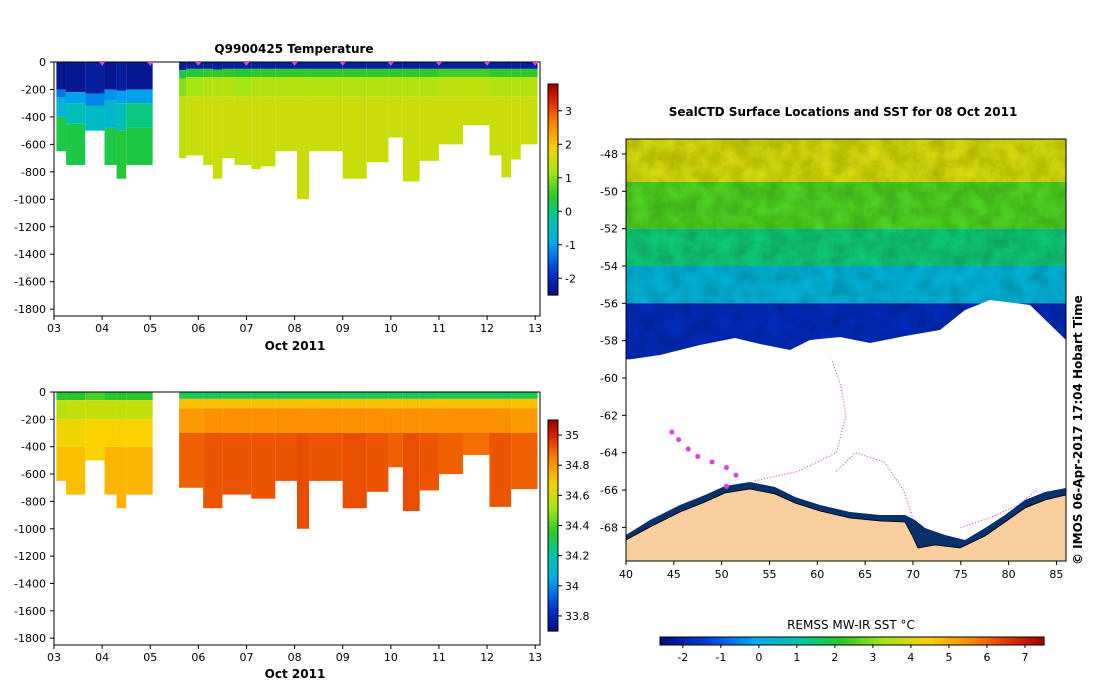  What do you see at coordinates (672, 432) in the screenshot?
I see `seal-location-point` at bounding box center [672, 432].